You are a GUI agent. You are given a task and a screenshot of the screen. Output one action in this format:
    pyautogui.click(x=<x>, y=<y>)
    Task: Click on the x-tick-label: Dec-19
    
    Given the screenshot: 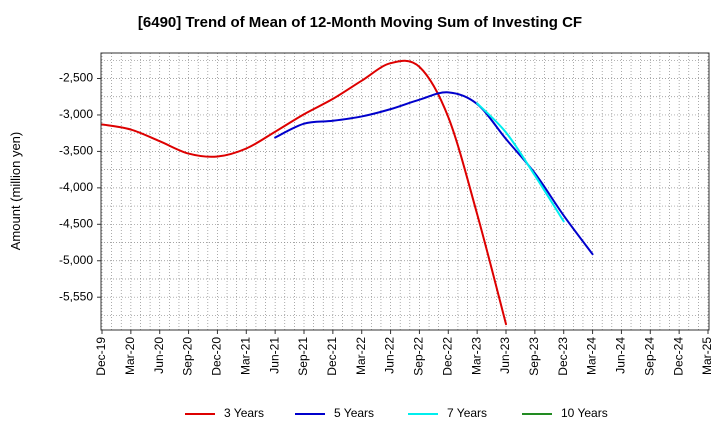 What is the action you would take?
    pyautogui.click(x=101, y=356)
    